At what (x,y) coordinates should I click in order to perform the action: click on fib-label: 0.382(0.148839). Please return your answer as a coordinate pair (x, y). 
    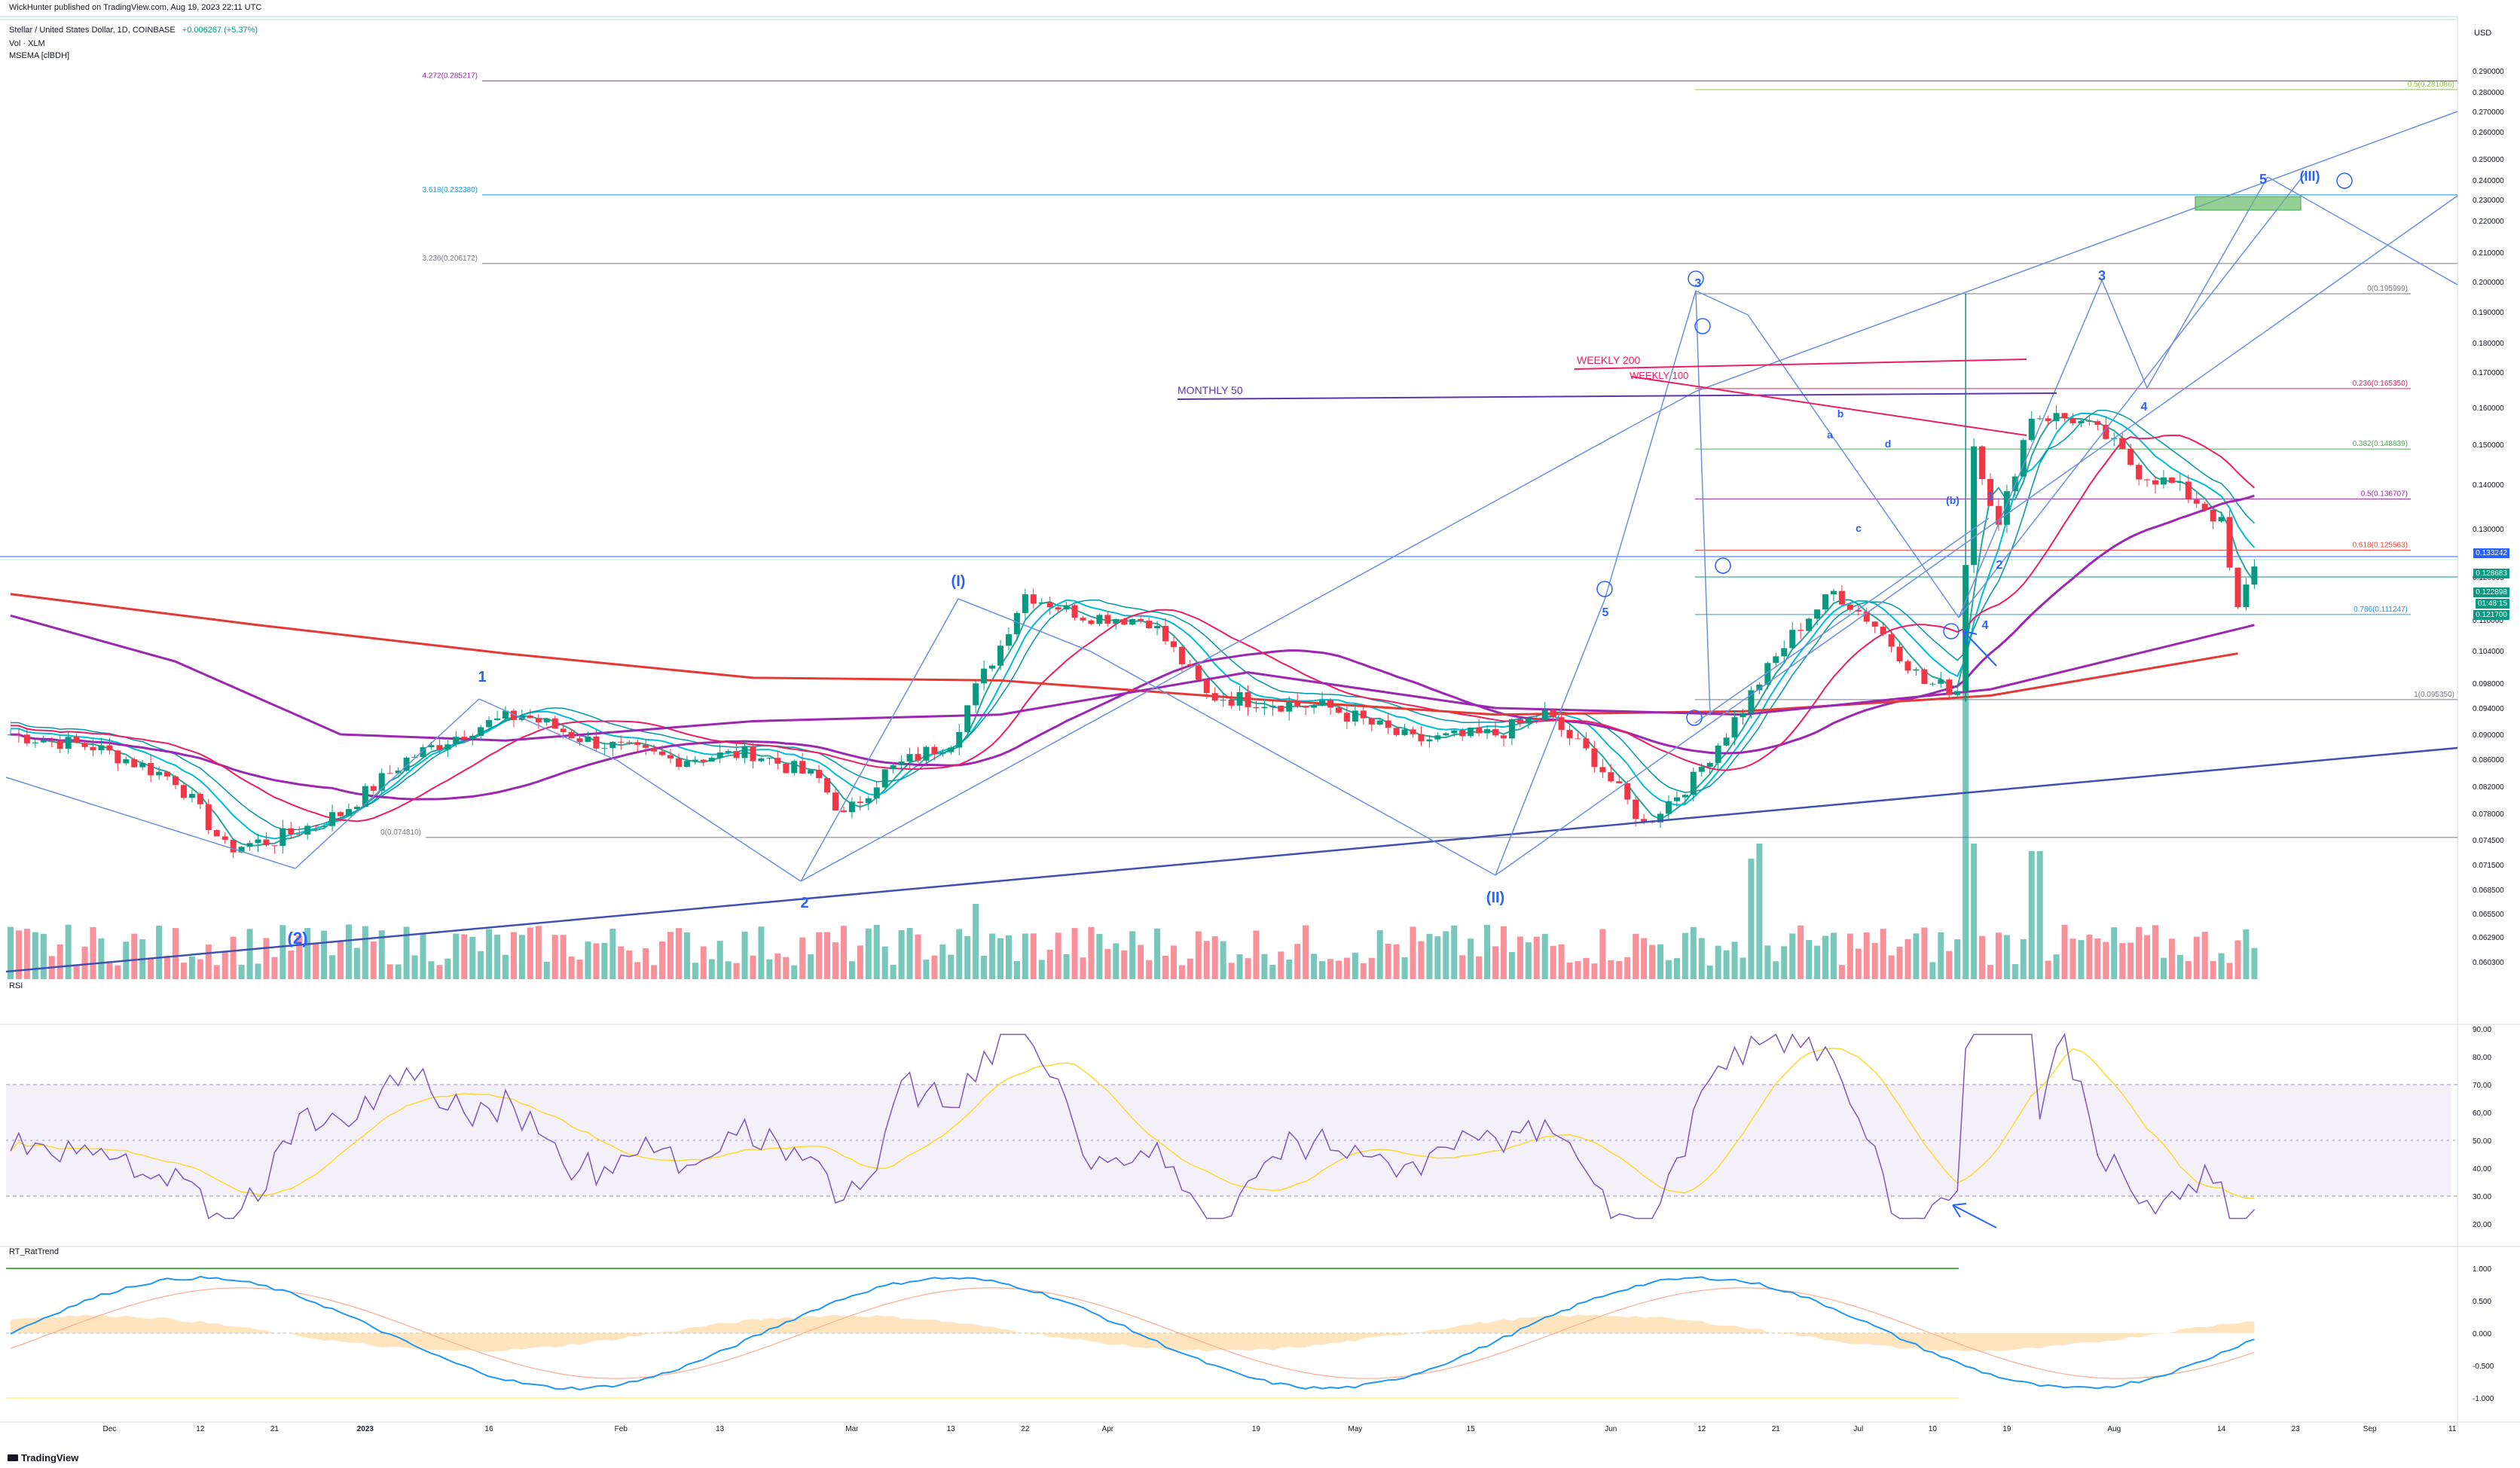
    Looking at the image, I should click on (2380, 444).